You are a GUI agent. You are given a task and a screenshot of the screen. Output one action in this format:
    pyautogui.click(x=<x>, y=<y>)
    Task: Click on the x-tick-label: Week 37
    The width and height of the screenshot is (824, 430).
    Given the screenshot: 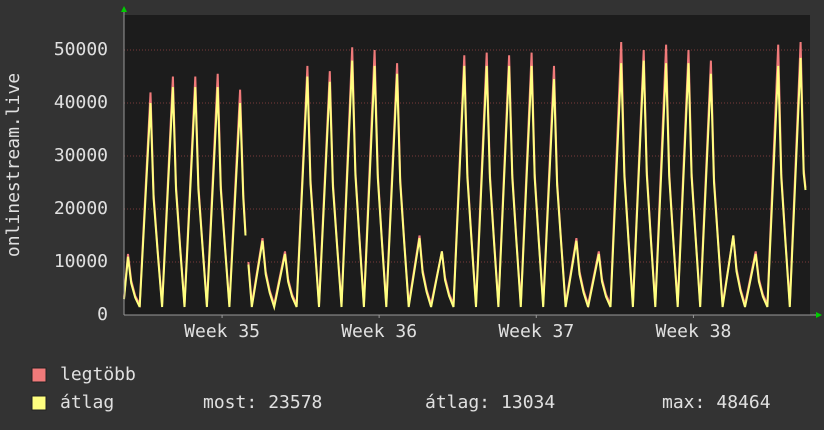 What is the action you would take?
    pyautogui.click(x=536, y=331)
    